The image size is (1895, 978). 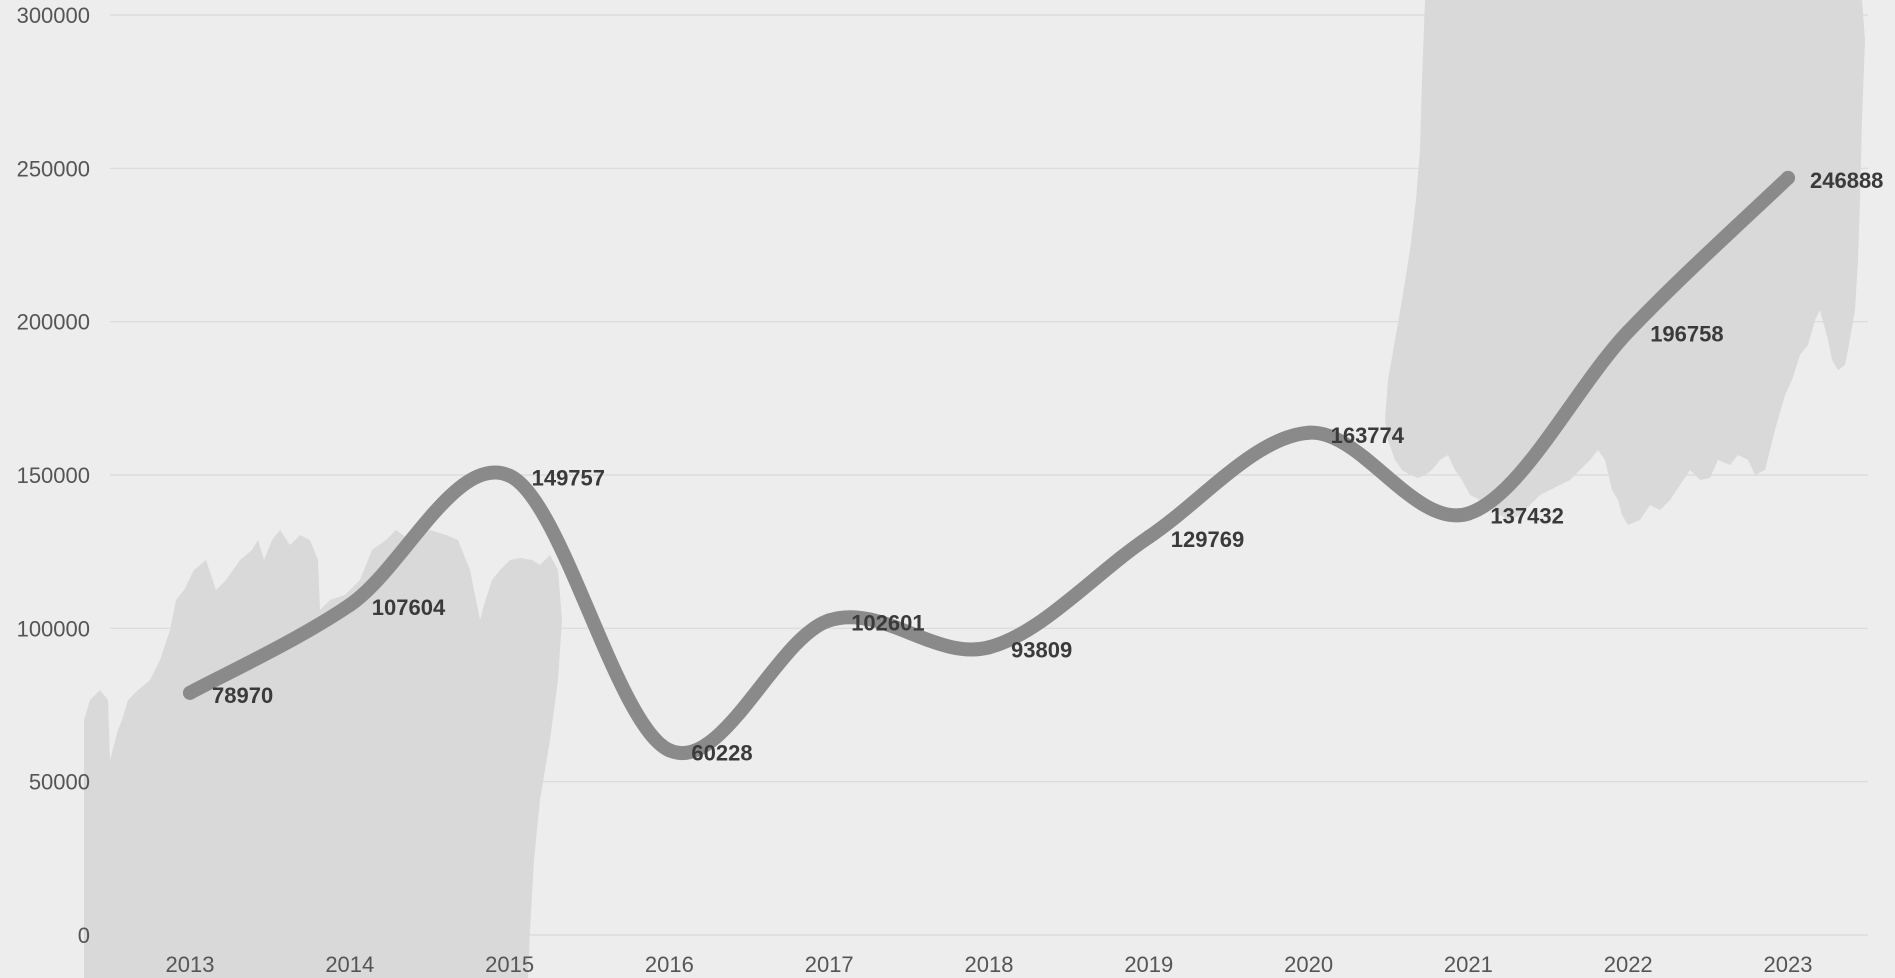 I want to click on brush-decoration-right, so click(x=1625, y=262).